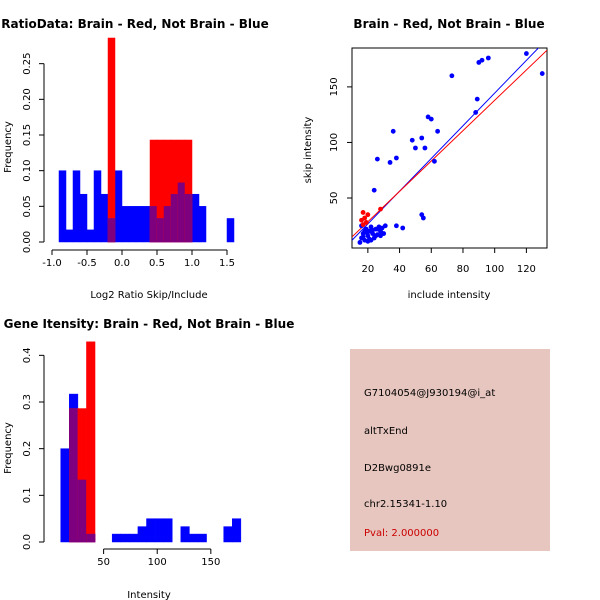 The image size is (600, 600). What do you see at coordinates (146, 140) in the screenshot?
I see `ratio-histogram-bars` at bounding box center [146, 140].